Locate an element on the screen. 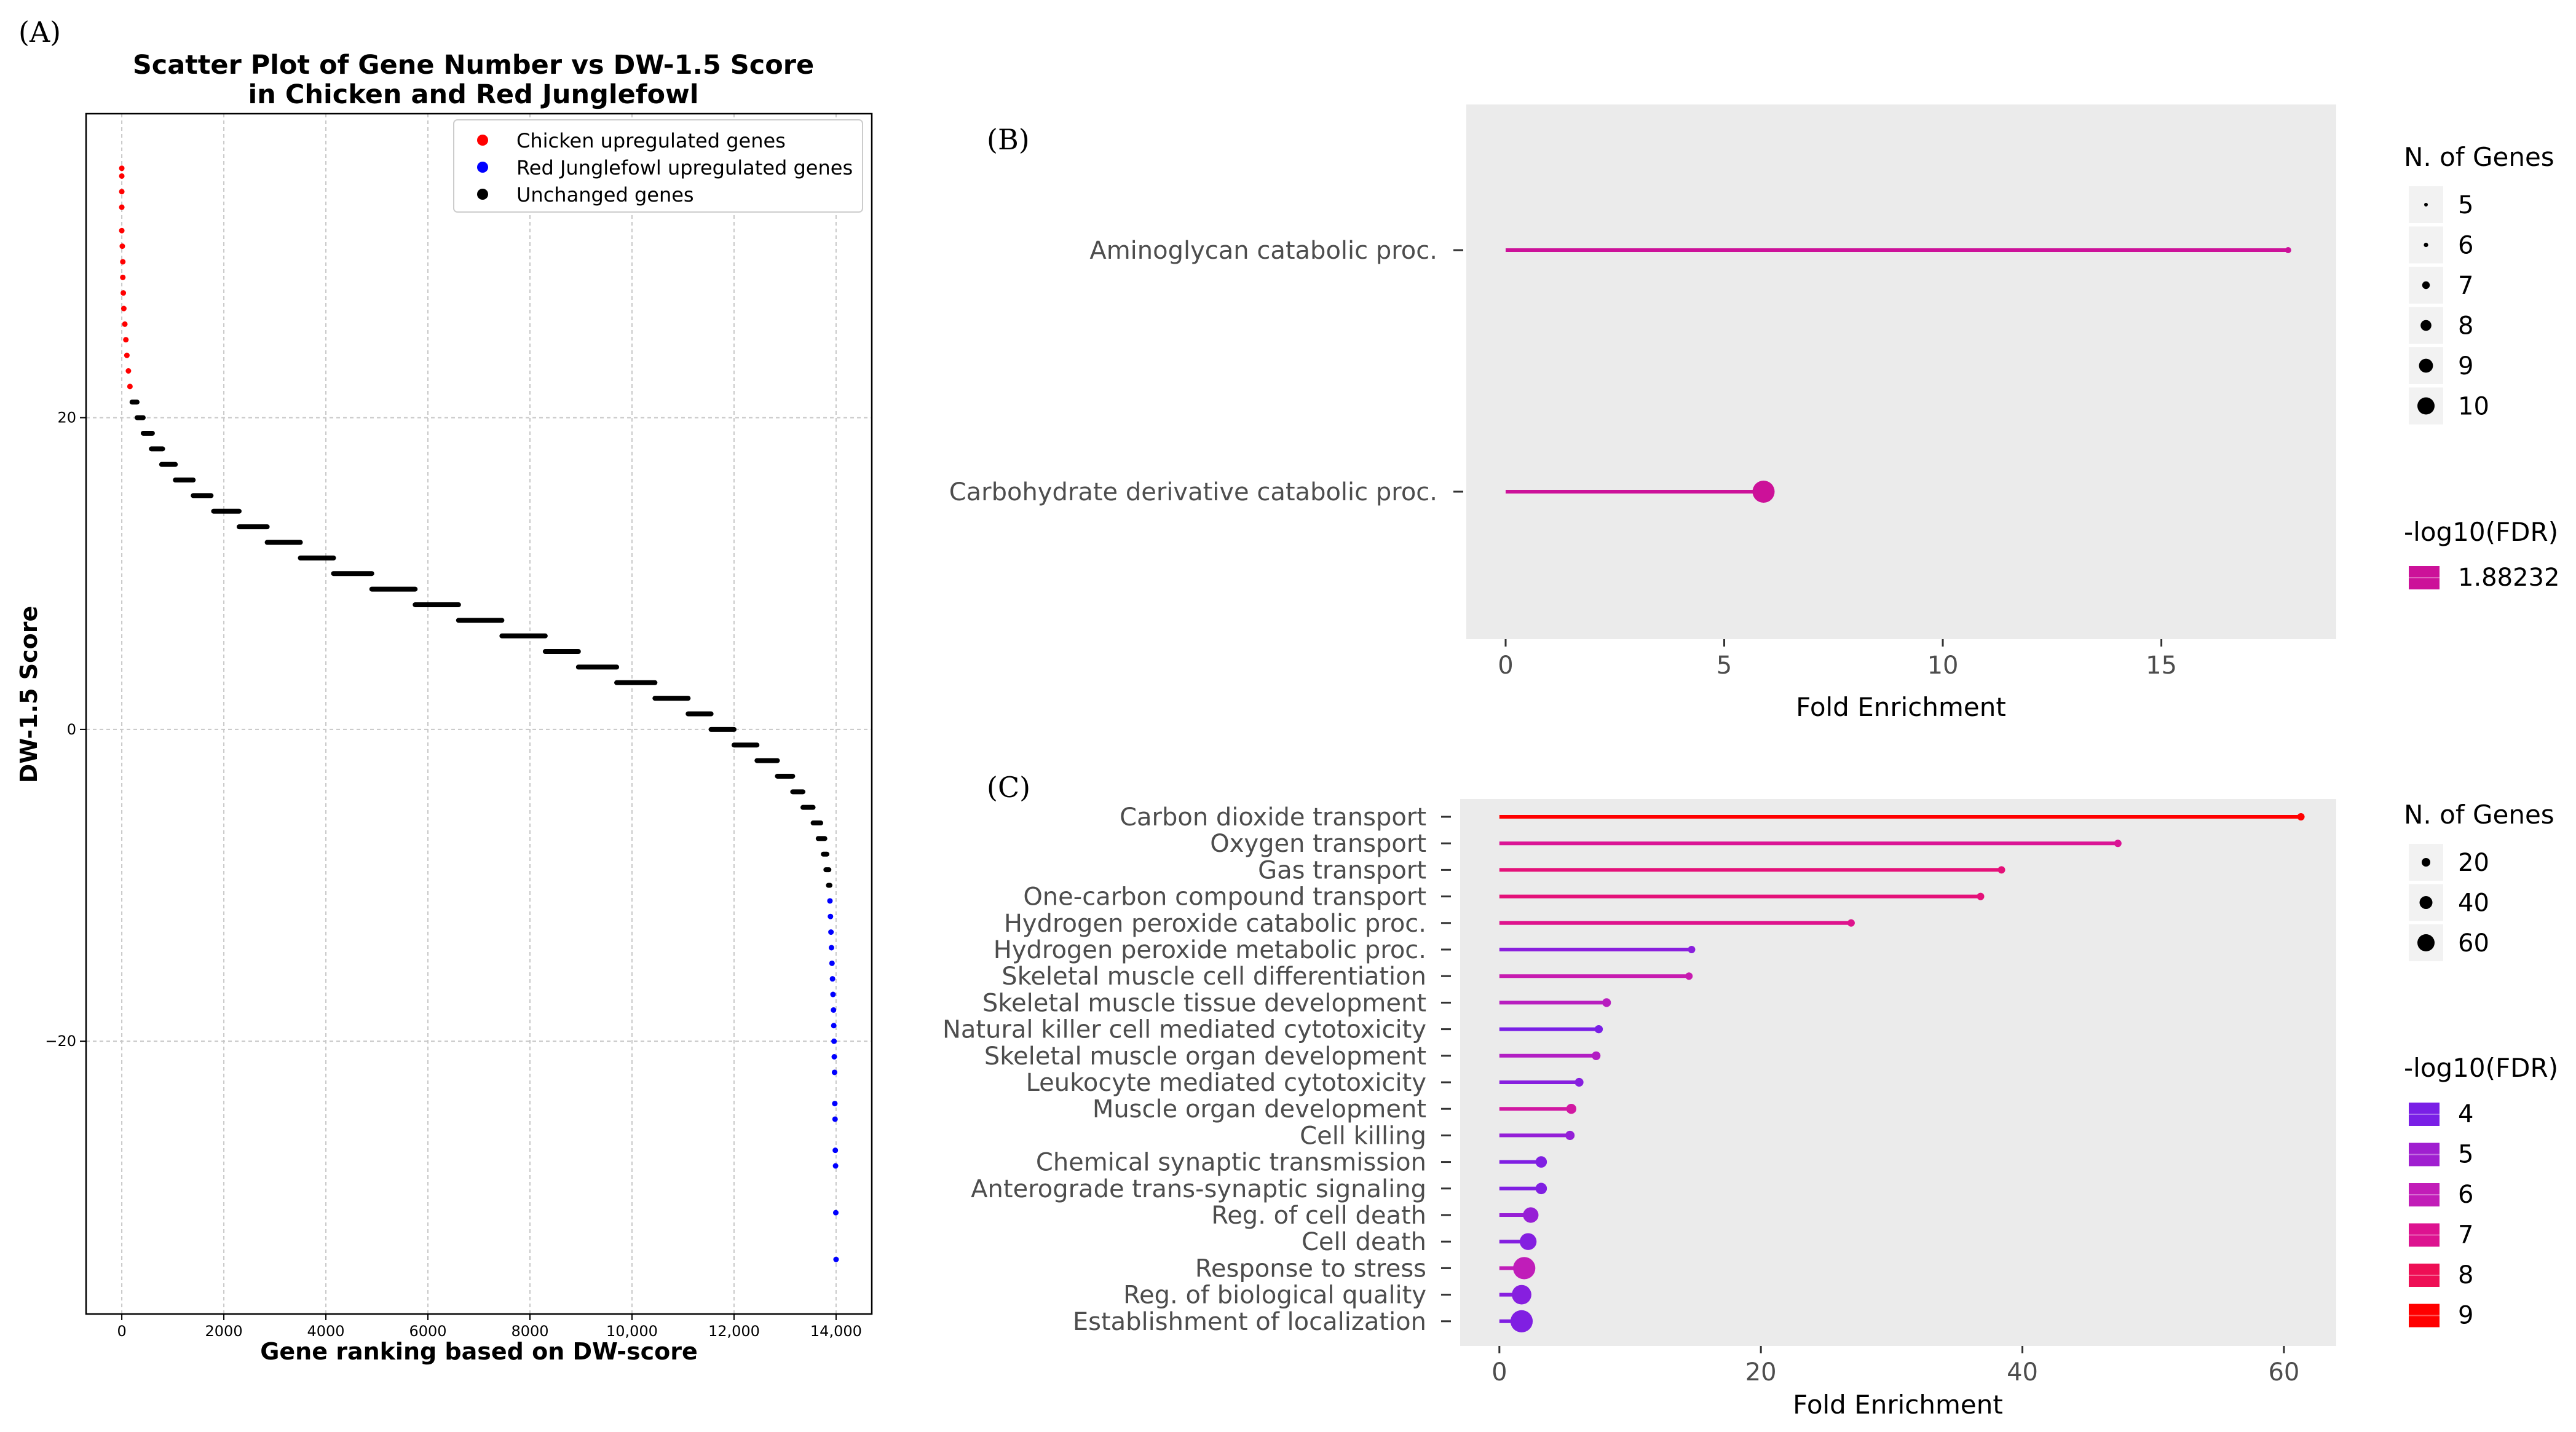 The image size is (2576, 1432). category-label: Cell death is located at coordinates (1364, 1242).